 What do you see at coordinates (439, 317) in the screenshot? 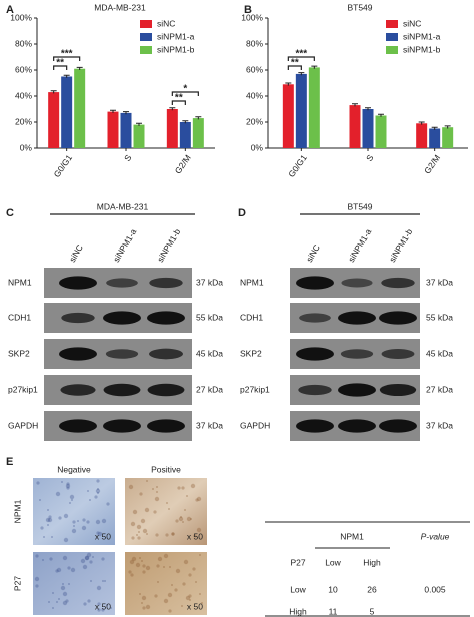
I see `size-label: 55 kDa` at bounding box center [439, 317].